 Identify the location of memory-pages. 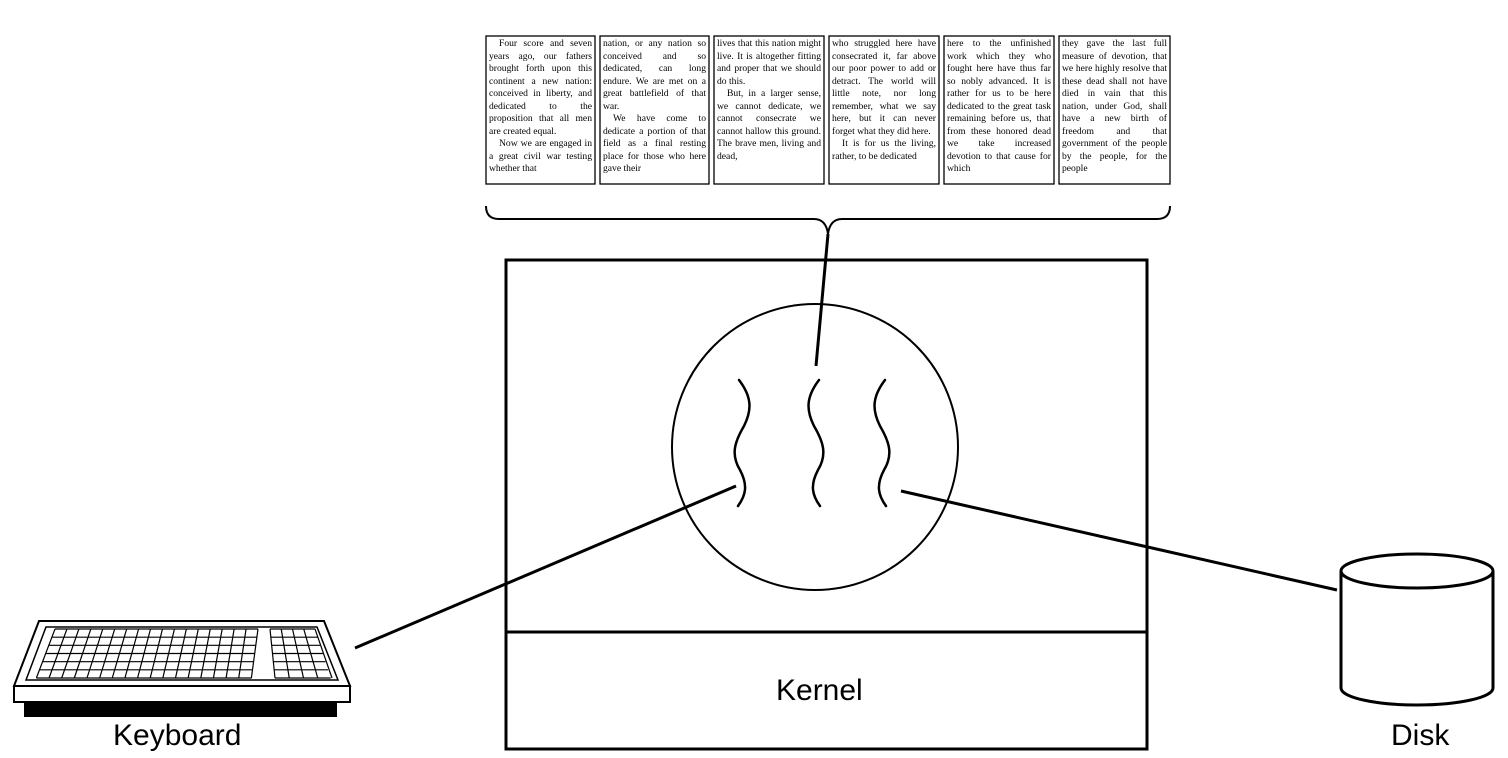
(828, 110).